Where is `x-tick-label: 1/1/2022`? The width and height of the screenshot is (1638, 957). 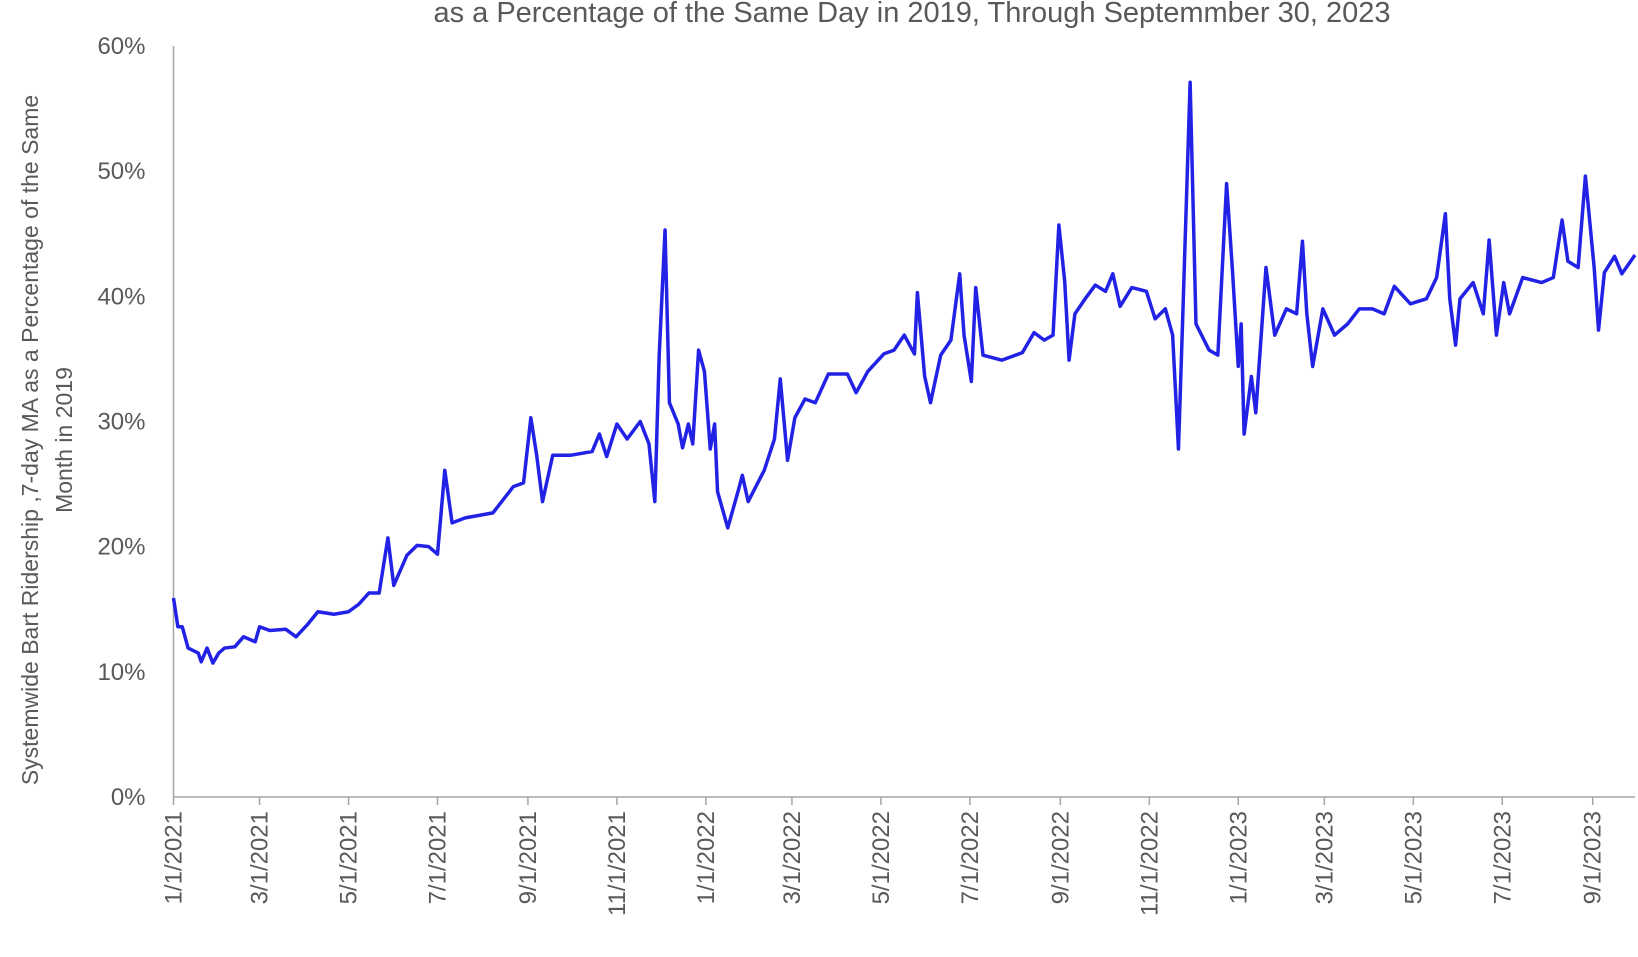 x-tick-label: 1/1/2022 is located at coordinates (706, 857).